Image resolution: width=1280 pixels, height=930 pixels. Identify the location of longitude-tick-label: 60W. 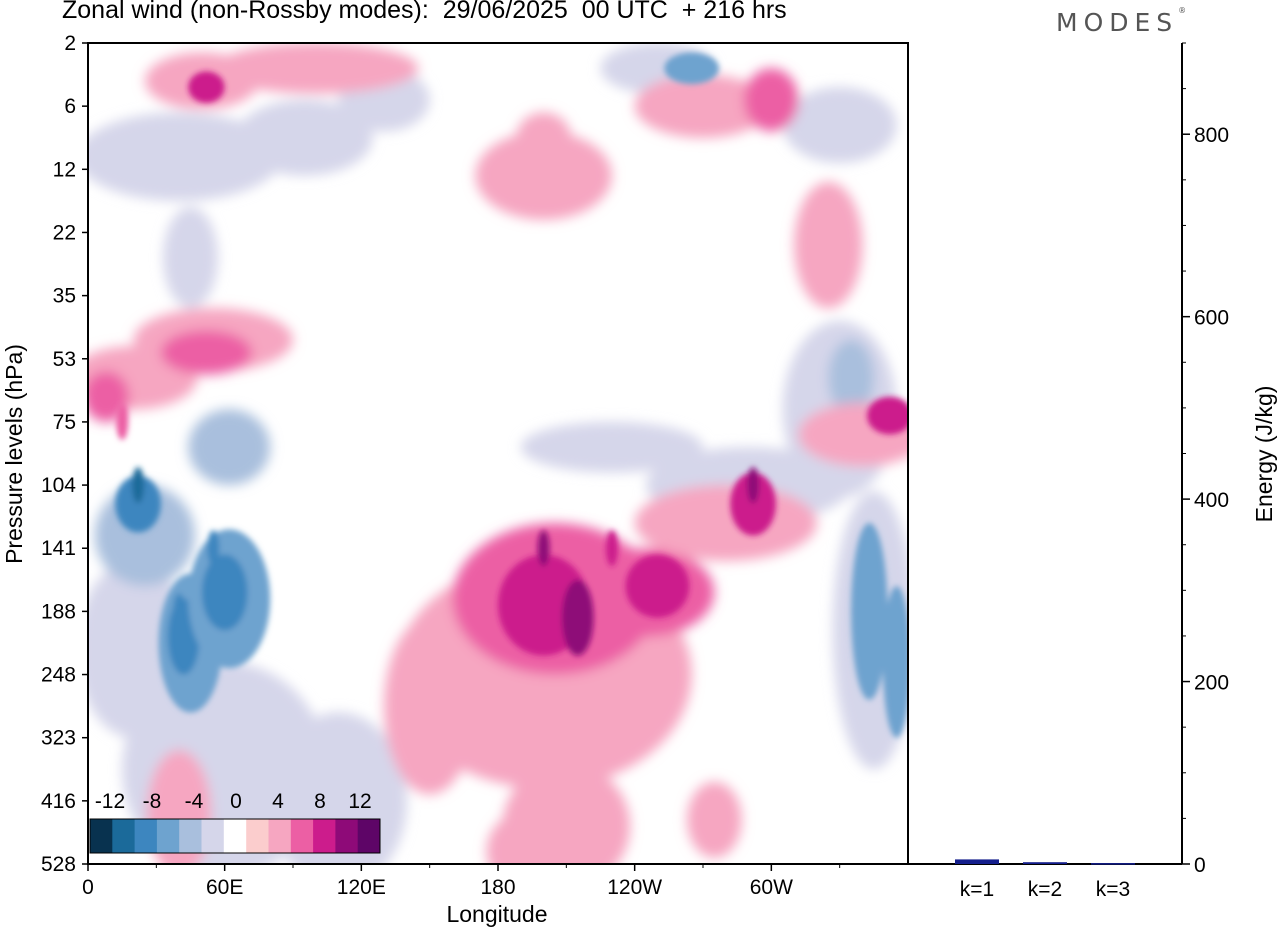
(771, 887).